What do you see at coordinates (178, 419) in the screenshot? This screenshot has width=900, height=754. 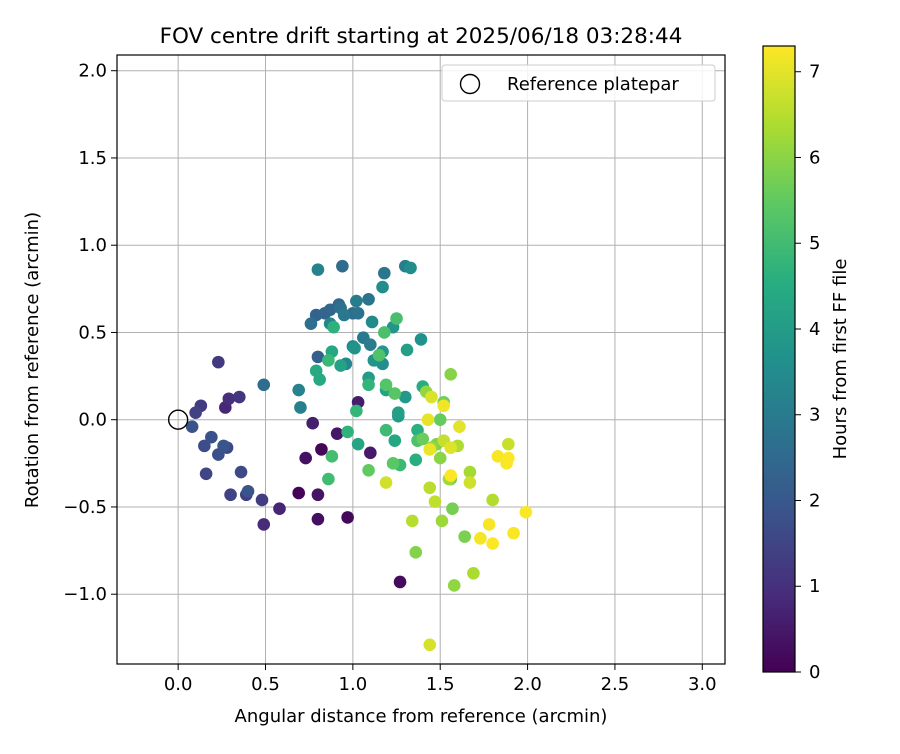 I see `reference-platepar-marker` at bounding box center [178, 419].